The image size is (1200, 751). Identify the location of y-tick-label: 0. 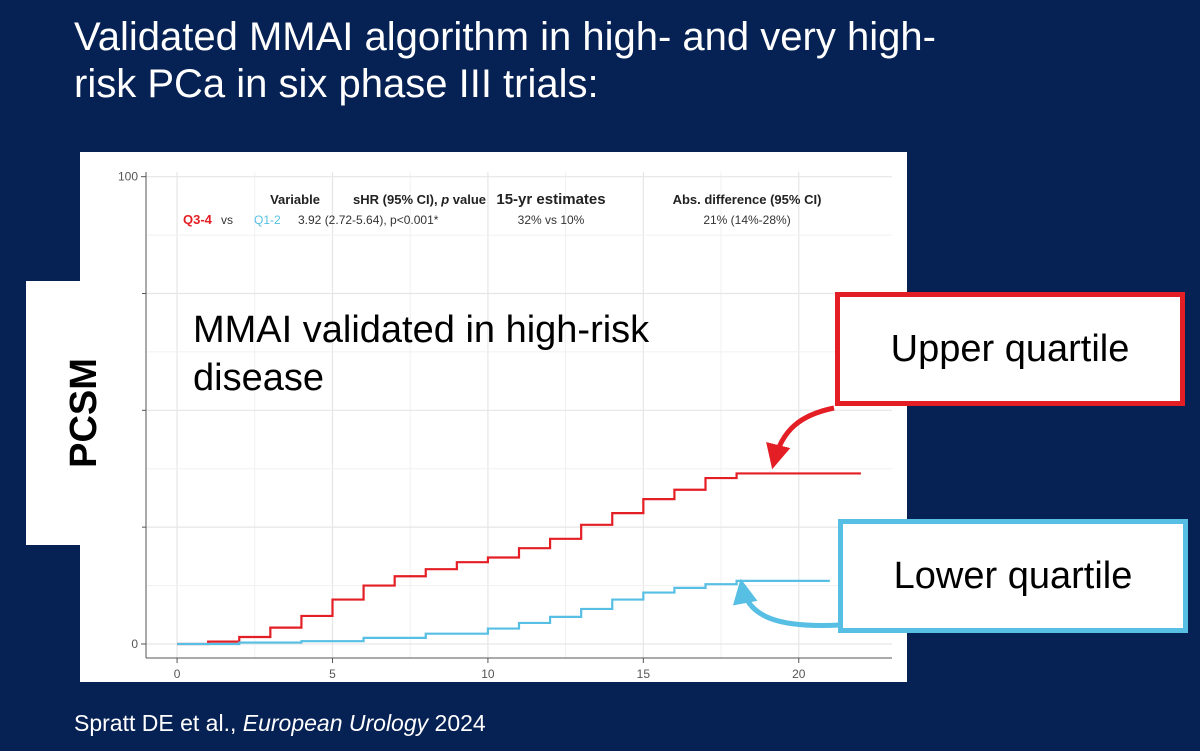
(134, 644).